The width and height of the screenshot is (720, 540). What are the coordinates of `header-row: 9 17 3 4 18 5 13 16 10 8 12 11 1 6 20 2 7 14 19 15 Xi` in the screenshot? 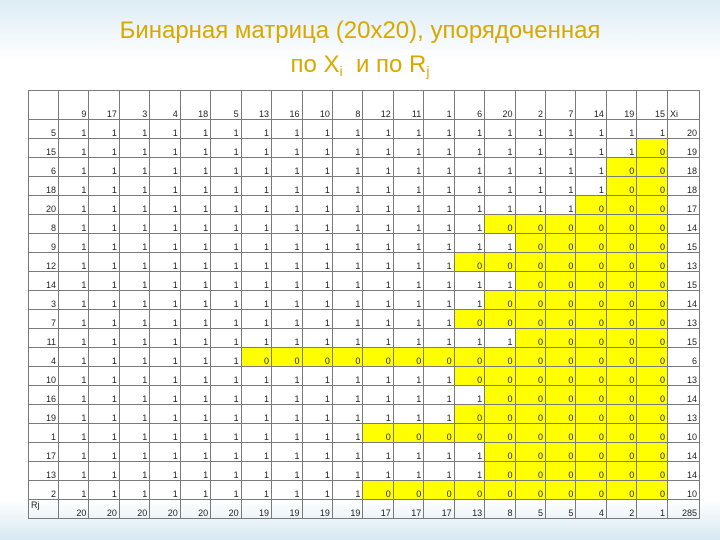 It's located at (364, 105).